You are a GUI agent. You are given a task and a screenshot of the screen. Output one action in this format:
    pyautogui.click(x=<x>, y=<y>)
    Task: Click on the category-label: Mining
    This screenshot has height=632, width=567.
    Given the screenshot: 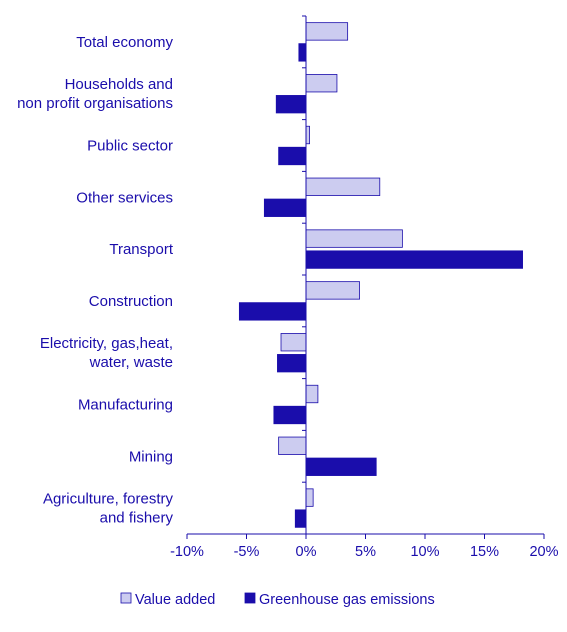 What is the action you would take?
    pyautogui.click(x=151, y=456)
    